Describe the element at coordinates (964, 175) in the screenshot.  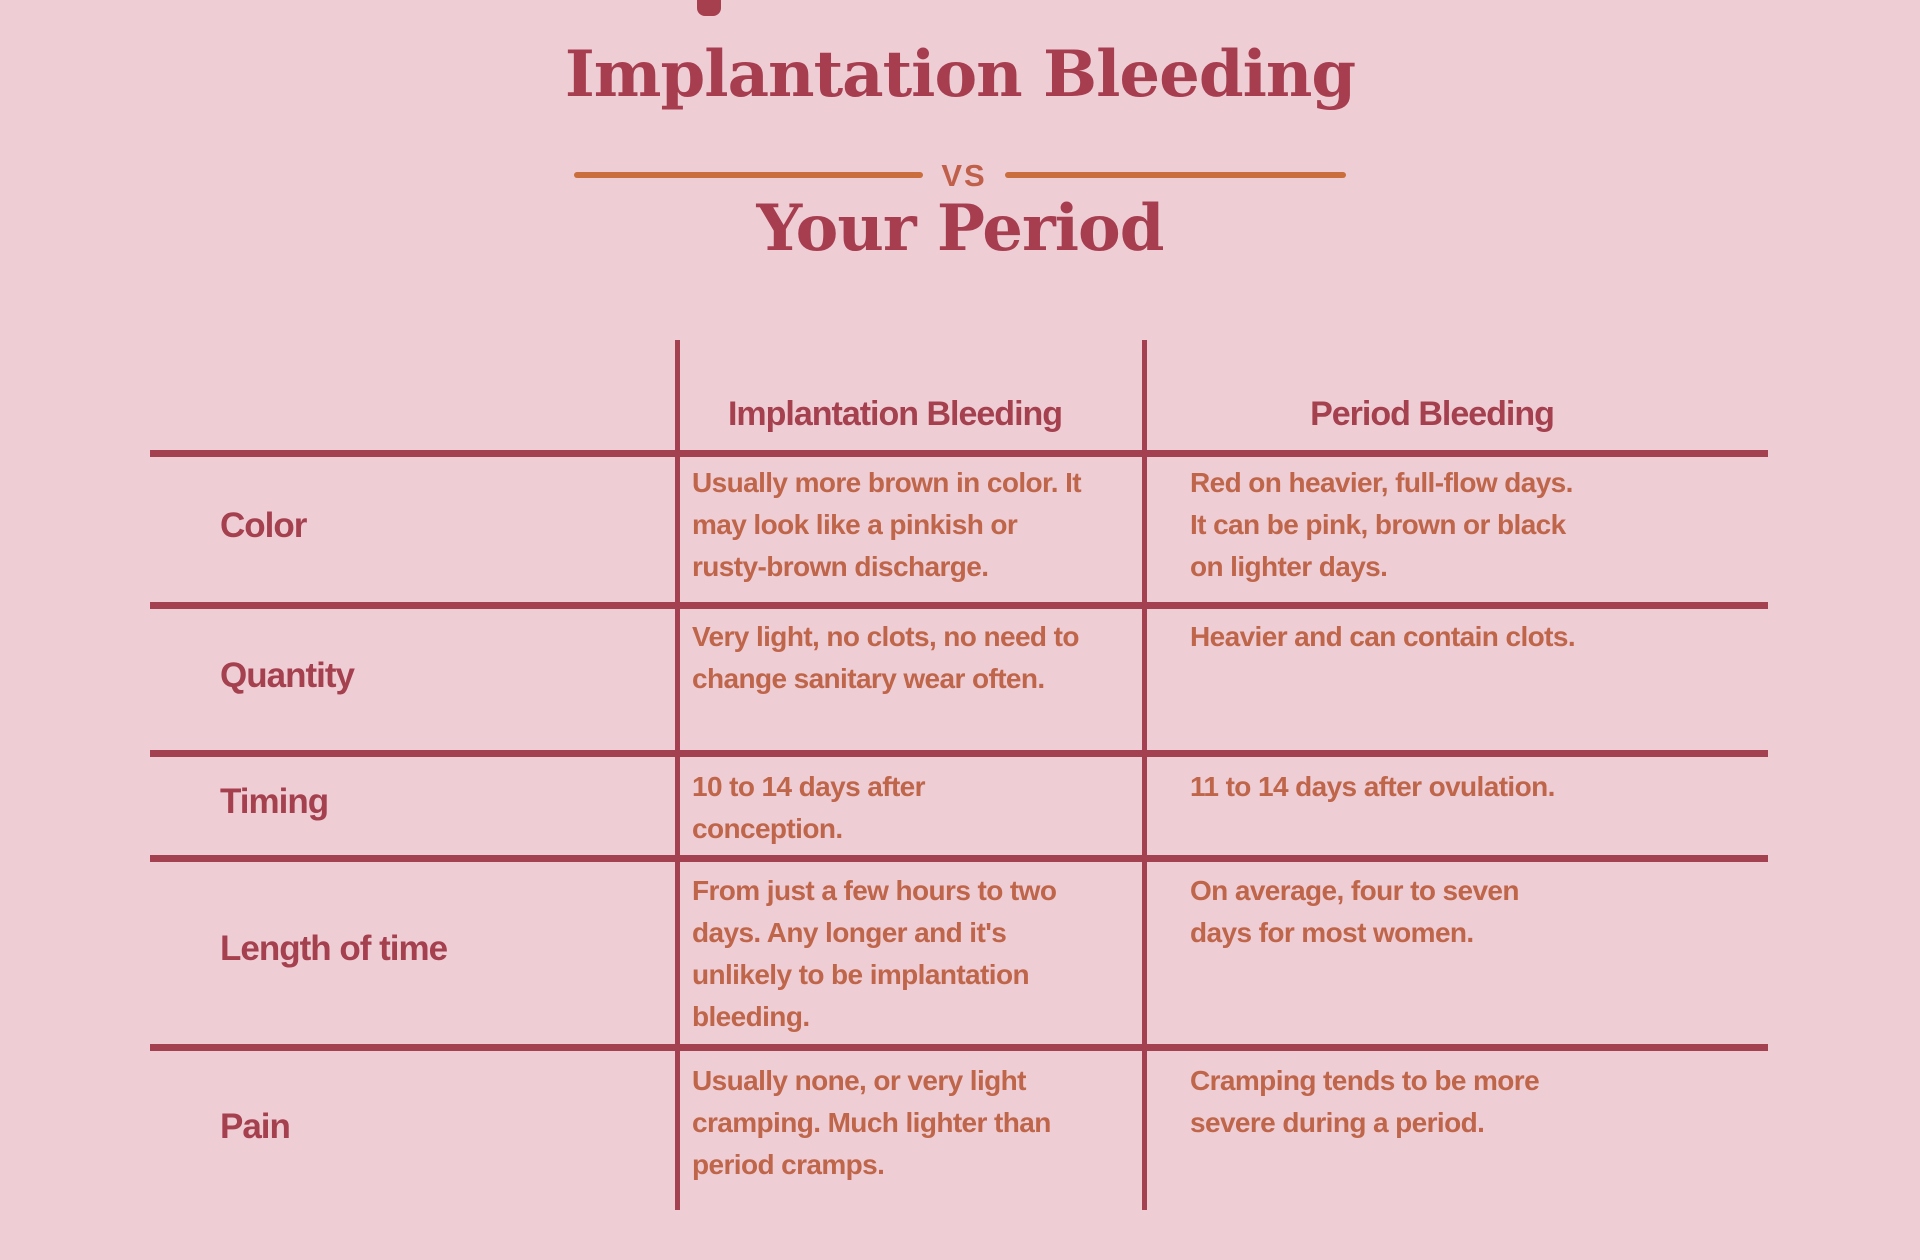
I see `vs-label: VS` at that location.